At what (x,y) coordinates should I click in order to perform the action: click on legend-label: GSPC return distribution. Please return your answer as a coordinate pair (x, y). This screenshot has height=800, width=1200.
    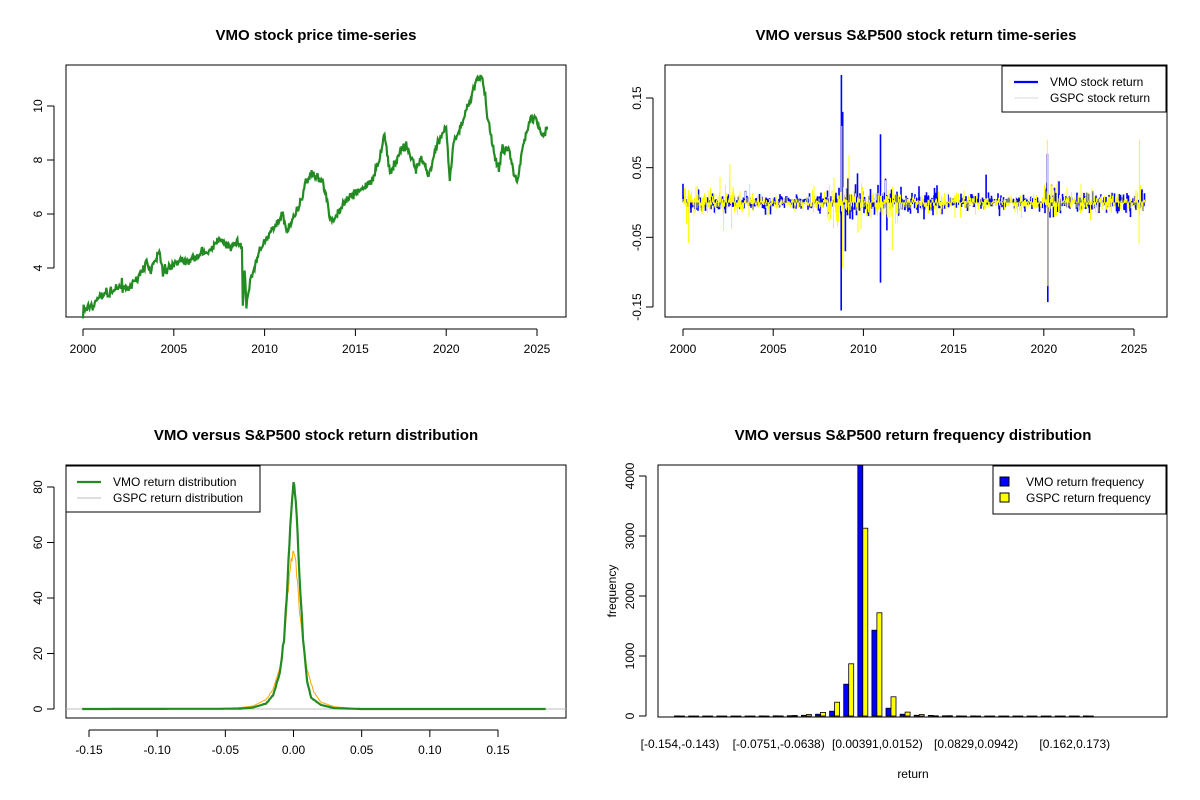
    Looking at the image, I should click on (178, 498).